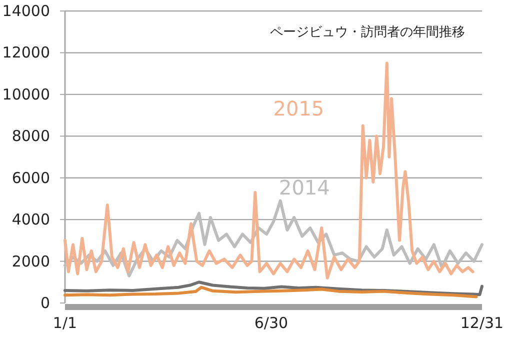 The image size is (510, 337). I want to click on y-tick-label: 4000, so click(31, 219).